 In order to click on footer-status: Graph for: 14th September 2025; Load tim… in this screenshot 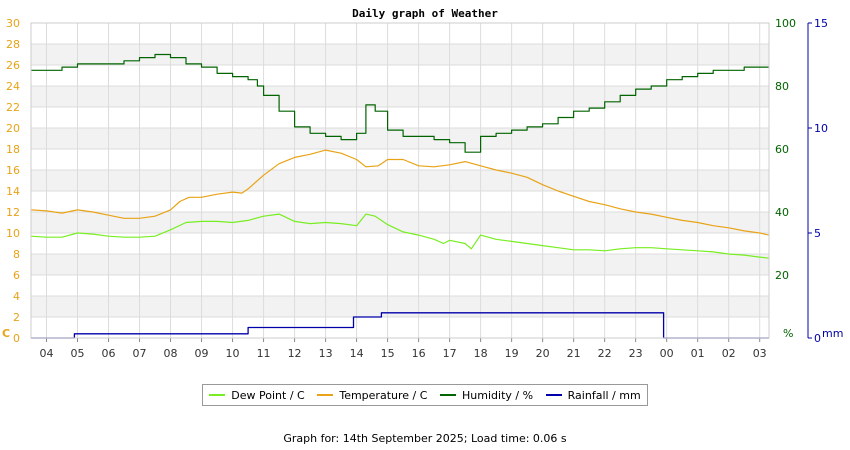, I will do `click(425, 438)`.